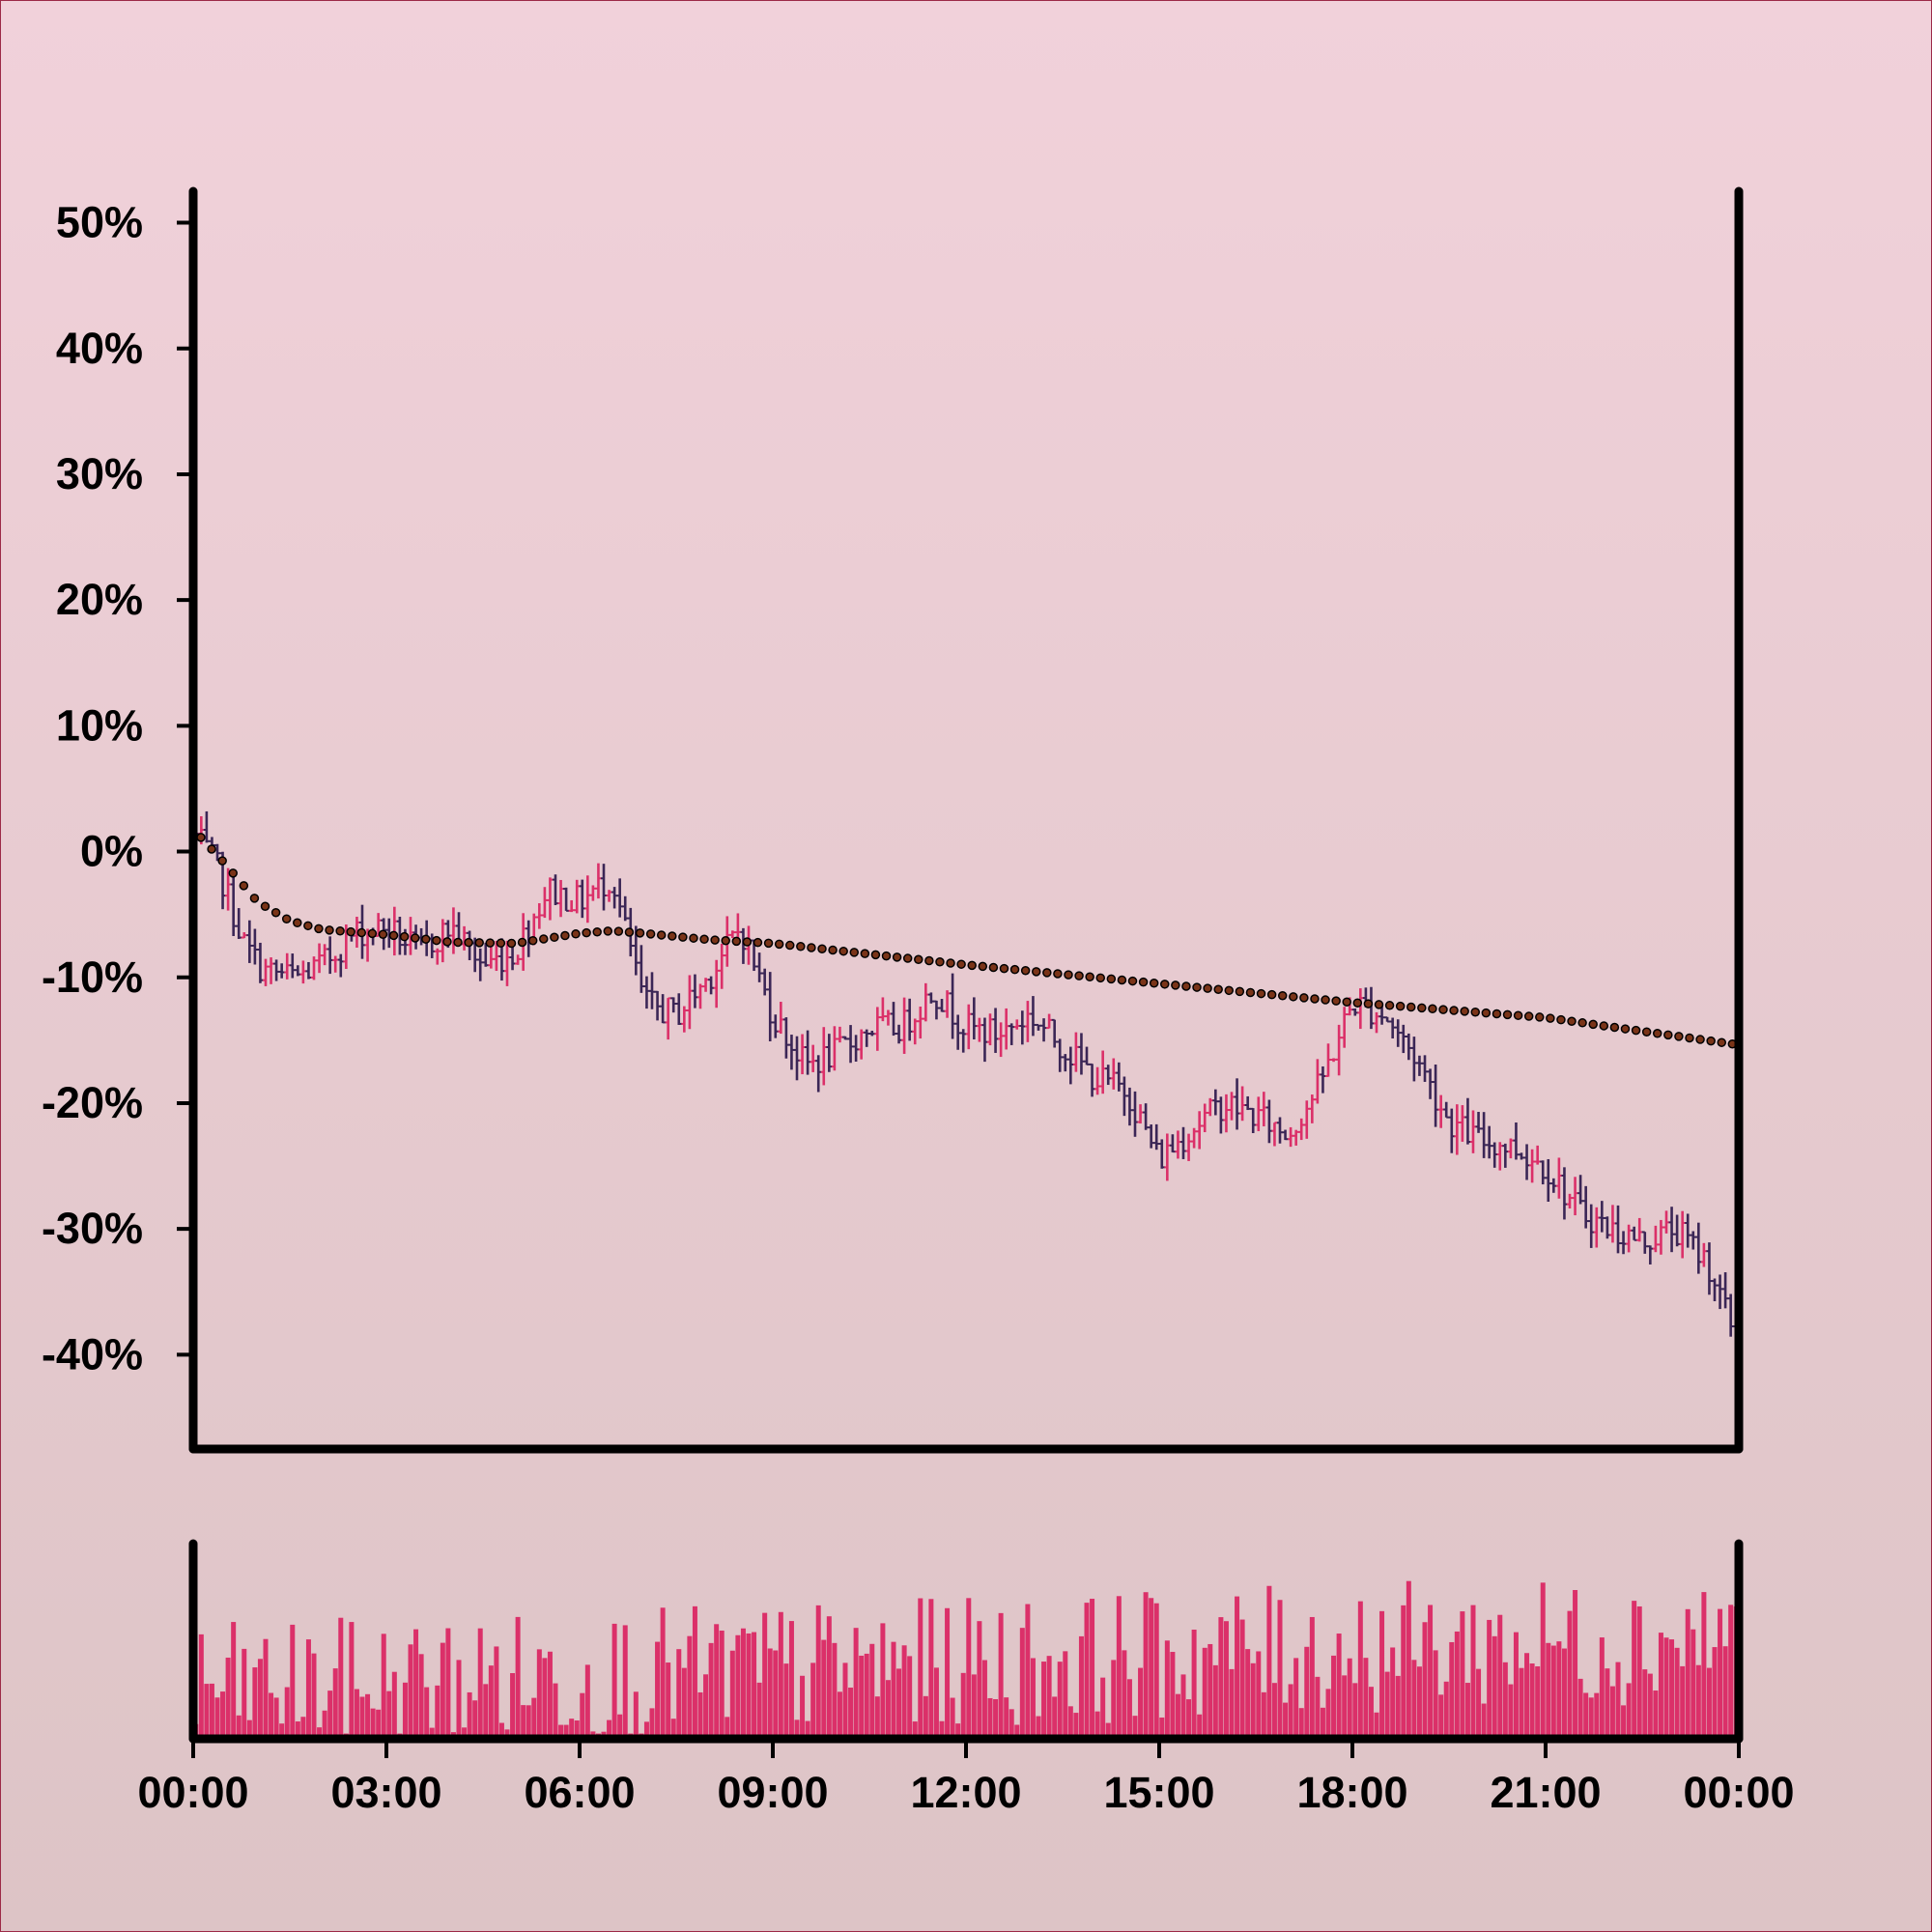  I want to click on trend-line, so click(967, 941).